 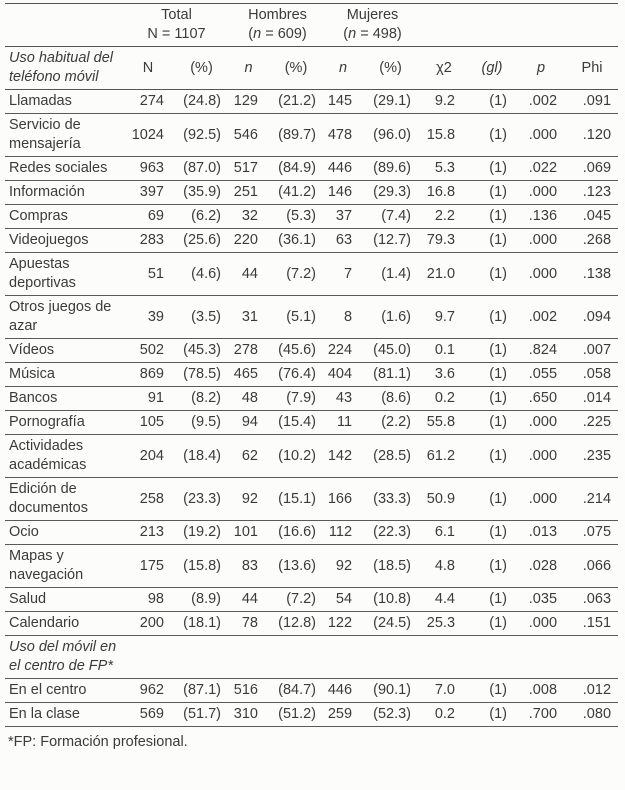 What do you see at coordinates (201, 499) in the screenshot?
I see `cell-total-pct: (23.3)` at bounding box center [201, 499].